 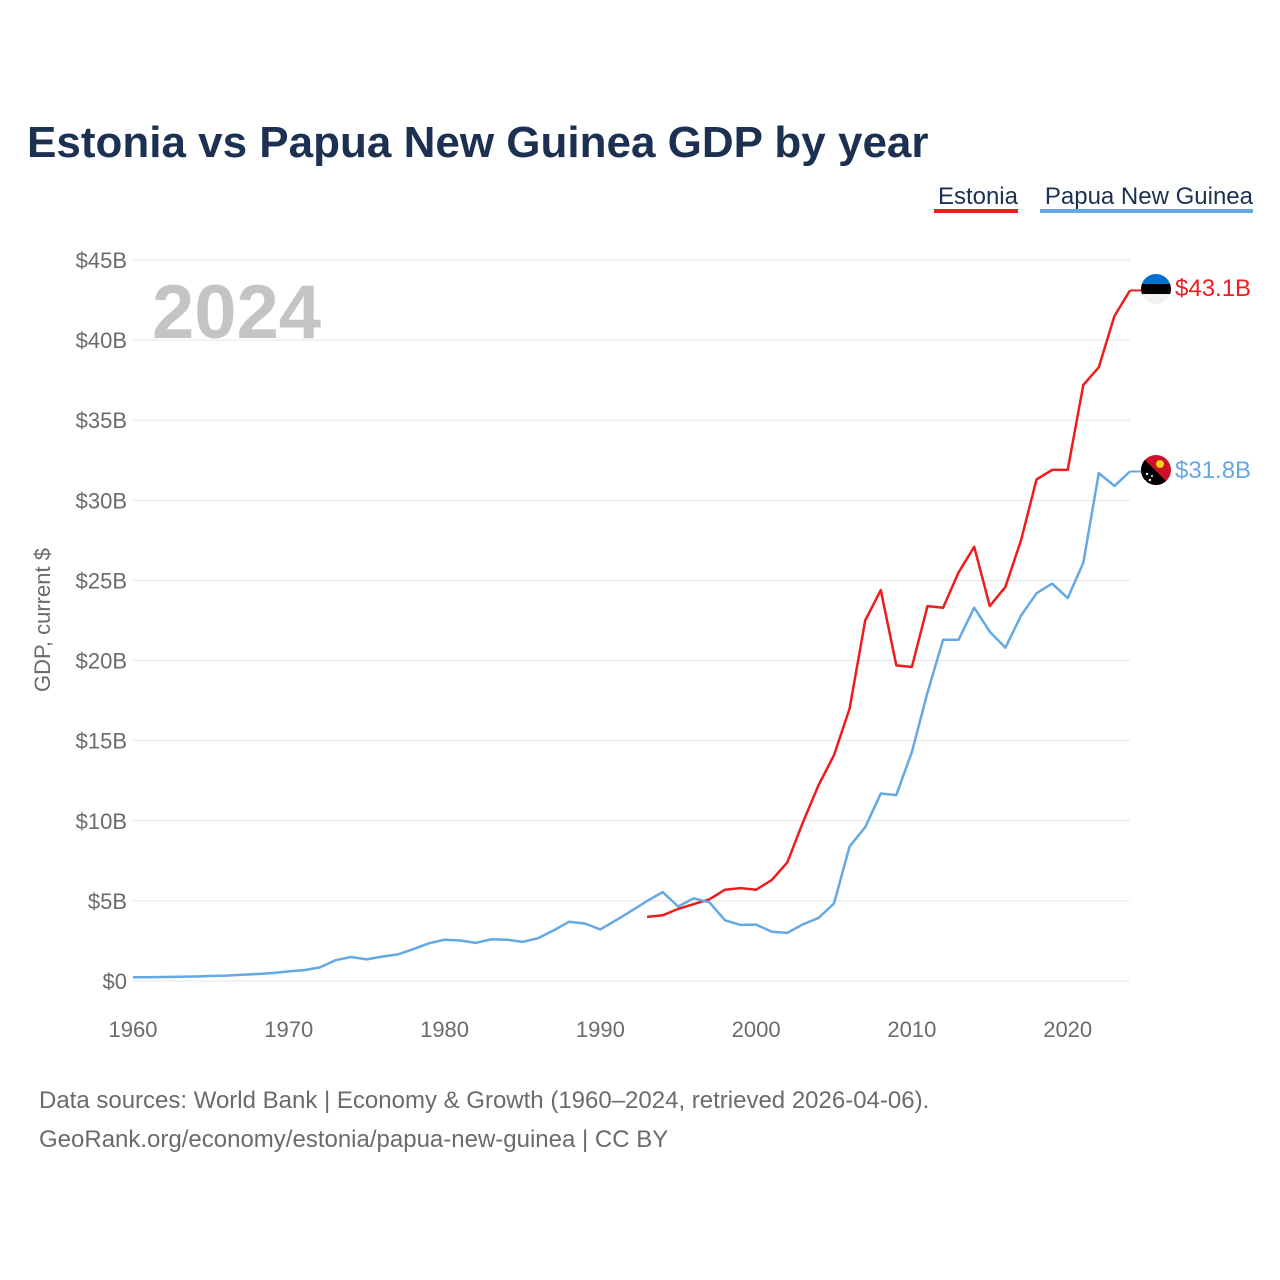 What do you see at coordinates (107, 901) in the screenshot?
I see `y-tick-label: $5B` at bounding box center [107, 901].